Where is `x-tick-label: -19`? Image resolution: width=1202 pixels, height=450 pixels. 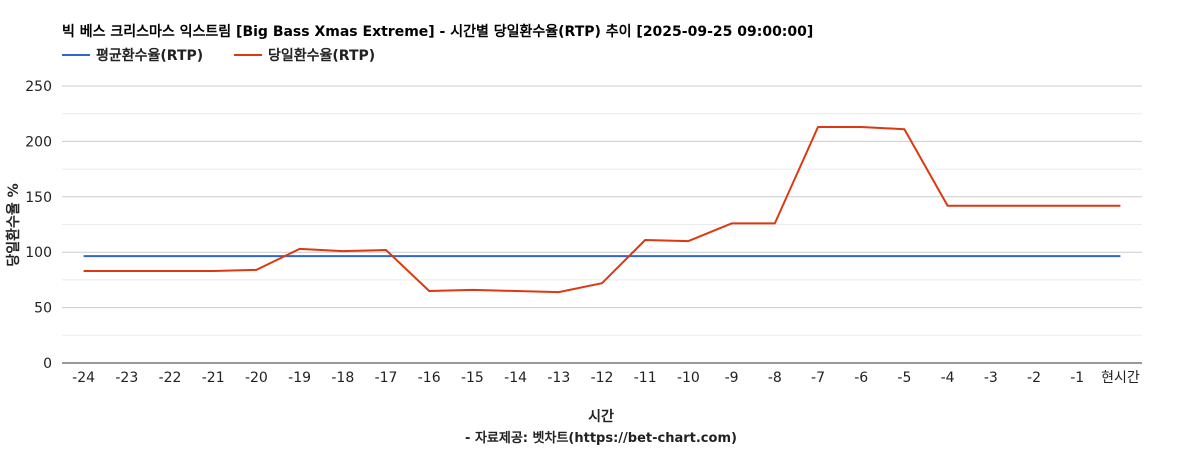 x-tick-label: -19 is located at coordinates (299, 378).